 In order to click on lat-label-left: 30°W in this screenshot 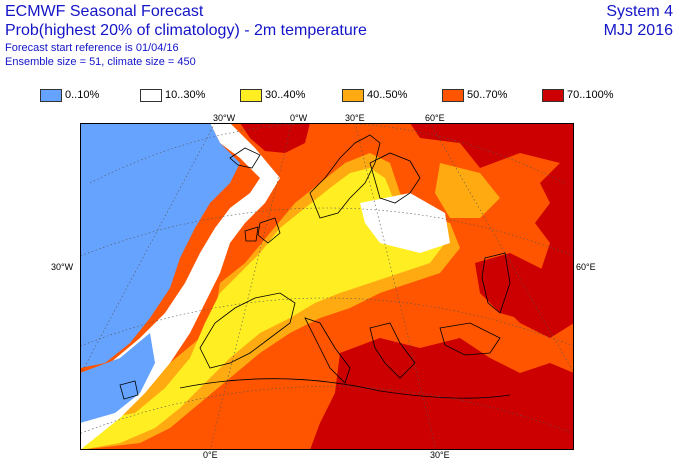, I will do `click(62, 267)`.